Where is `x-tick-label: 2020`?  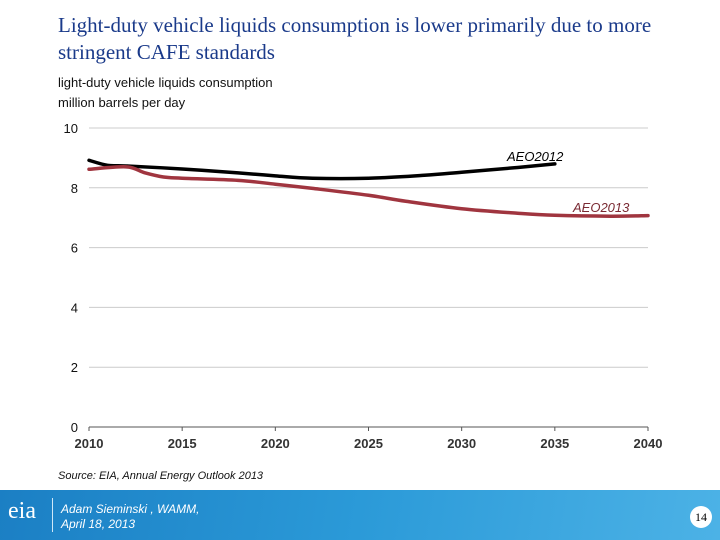
x-tick-label: 2020 is located at coordinates (275, 443).